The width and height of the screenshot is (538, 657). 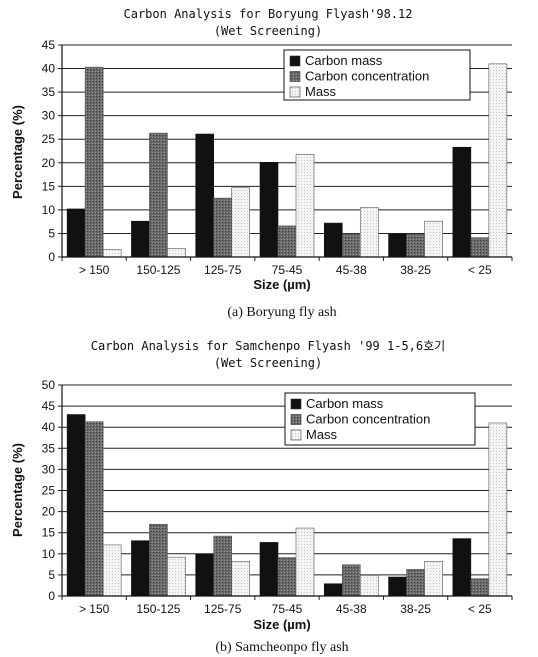 I want to click on chart-a-xtick-label: < 25, so click(x=480, y=270).